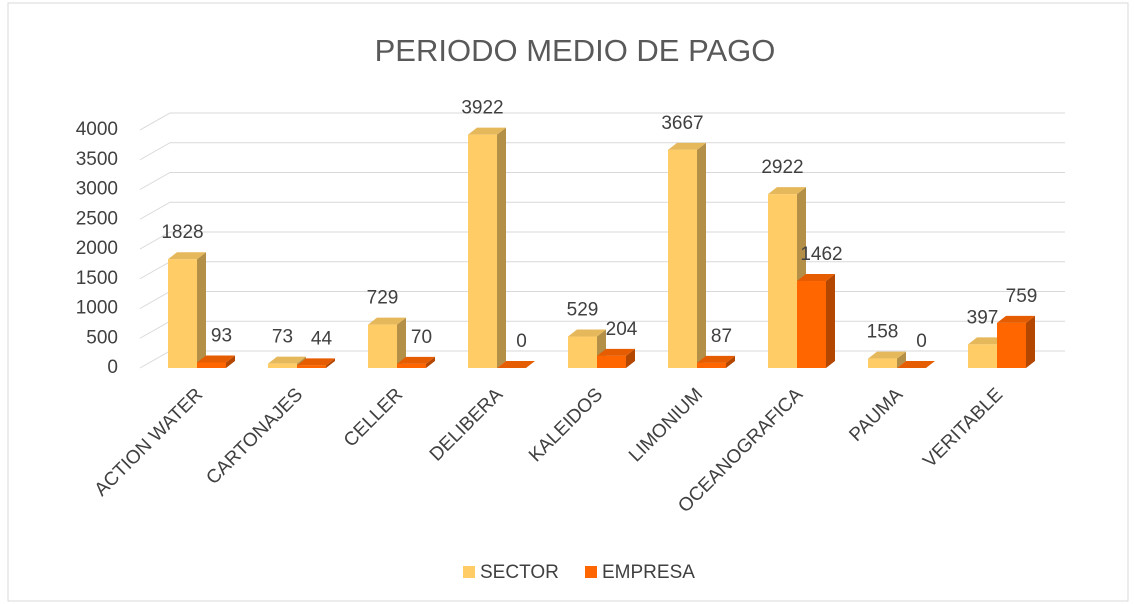 Image resolution: width=1134 pixels, height=604 pixels. Describe the element at coordinates (221, 335) in the screenshot. I see `data-label: 93` at that location.